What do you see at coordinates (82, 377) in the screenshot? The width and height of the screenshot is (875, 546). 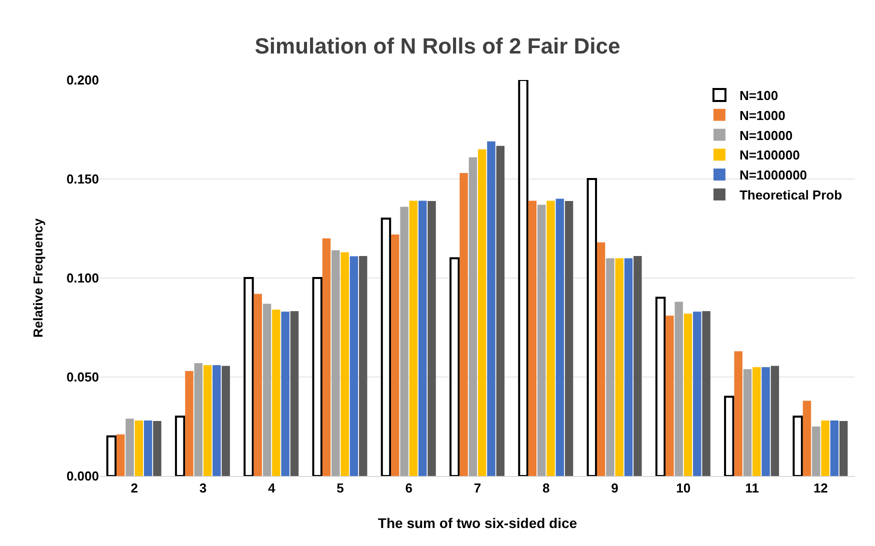 I see `y-tick-label: 0.050` at bounding box center [82, 377].